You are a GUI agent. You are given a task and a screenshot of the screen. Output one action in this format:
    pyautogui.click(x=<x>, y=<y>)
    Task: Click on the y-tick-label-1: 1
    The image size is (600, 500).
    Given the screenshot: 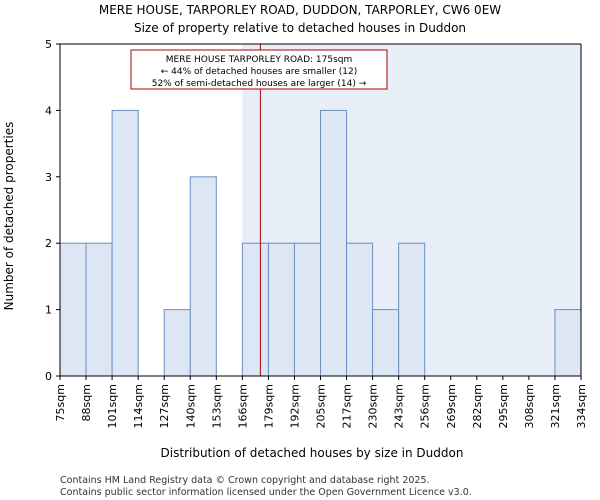 What is the action you would take?
    pyautogui.click(x=48, y=310)
    